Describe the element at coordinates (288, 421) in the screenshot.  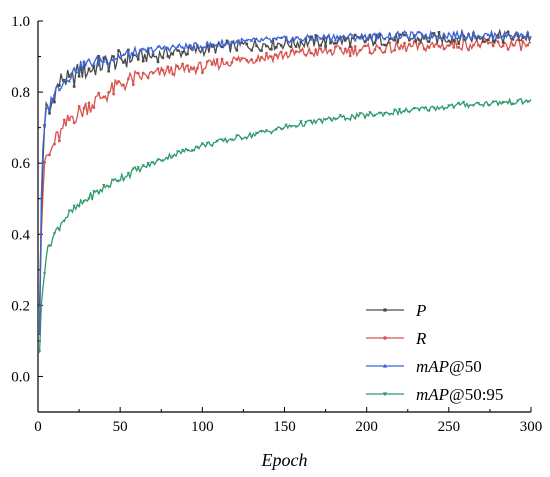
I see `x-ticks: 0 50 100 150 200 250 300` at that location.